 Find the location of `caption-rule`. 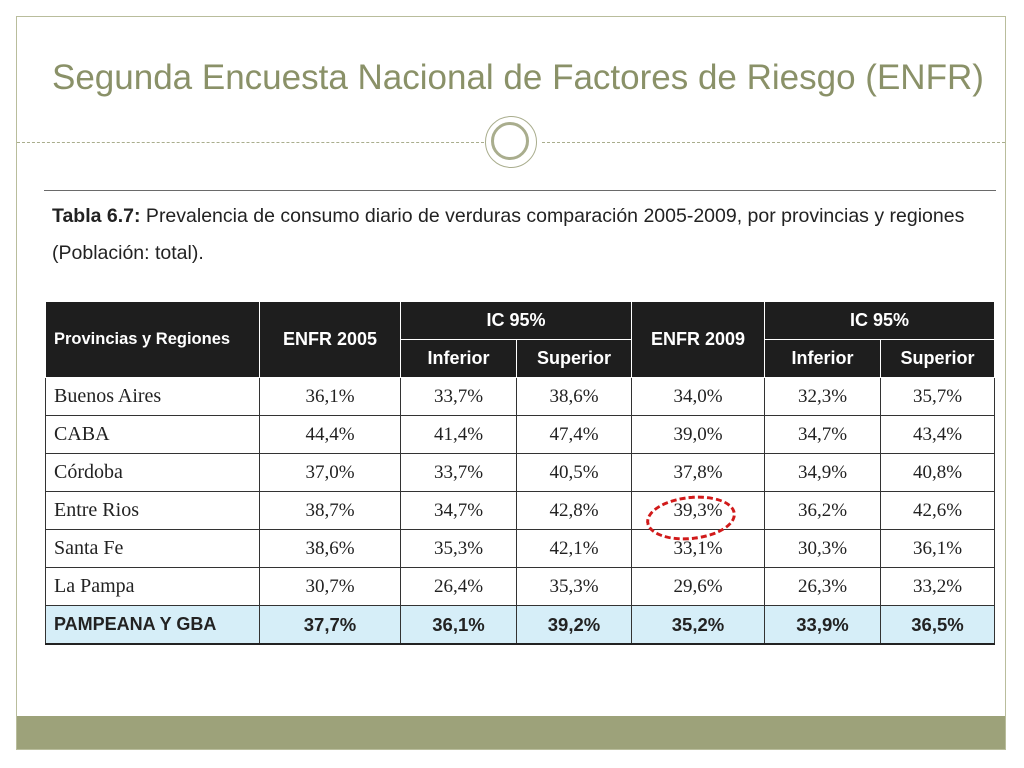

caption-rule is located at coordinates (520, 190).